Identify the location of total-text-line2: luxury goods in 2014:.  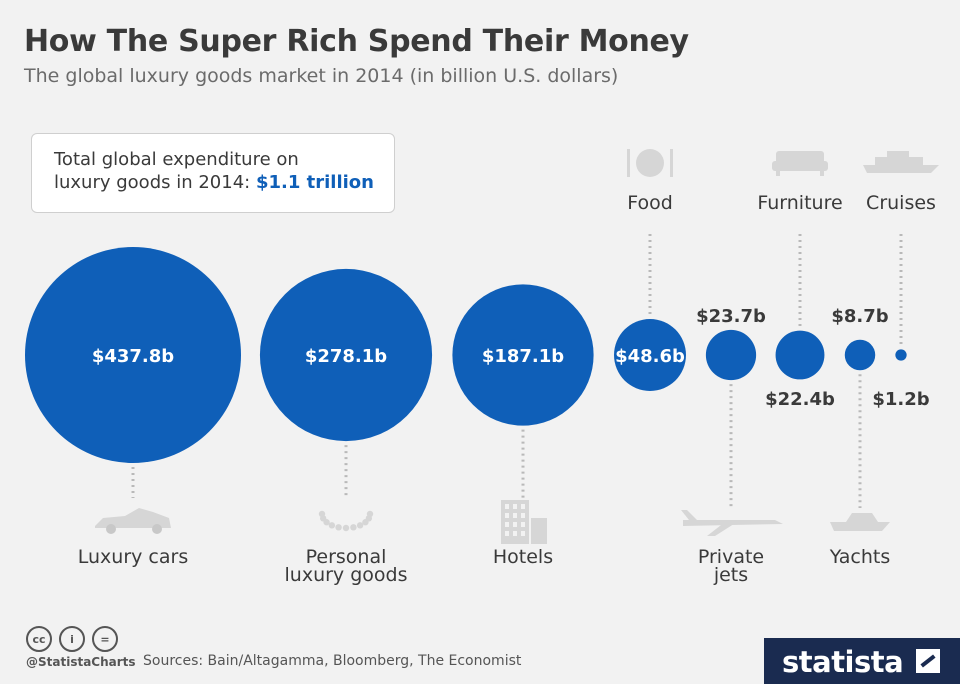
(155, 182).